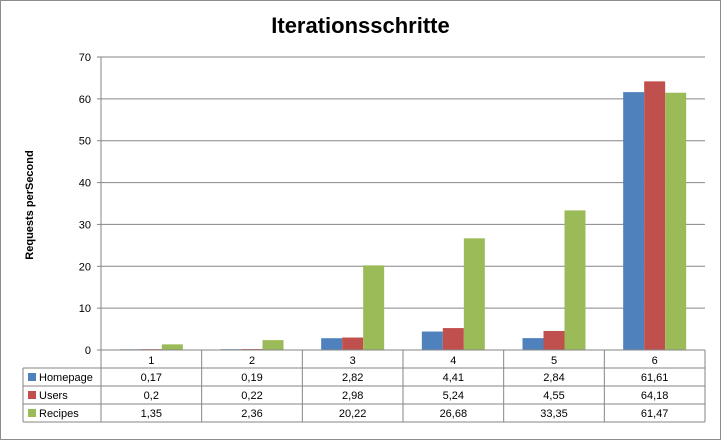 This screenshot has height=440, width=721. Describe the element at coordinates (251, 378) in the screenshot. I see `data-table-value: 0,19` at that location.